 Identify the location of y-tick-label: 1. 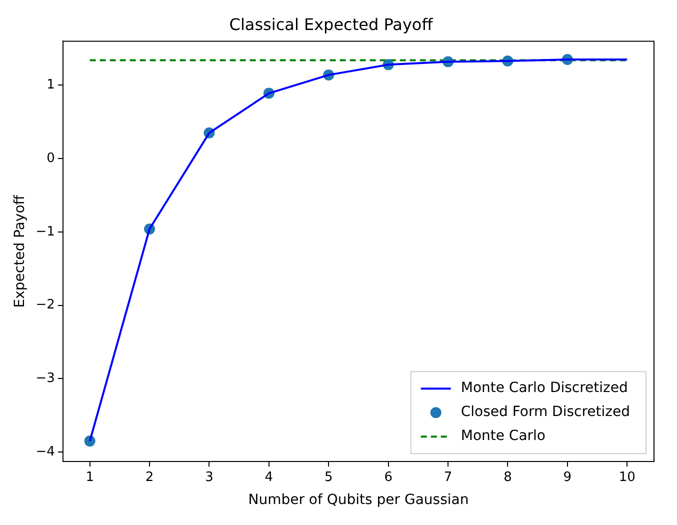
(50, 85).